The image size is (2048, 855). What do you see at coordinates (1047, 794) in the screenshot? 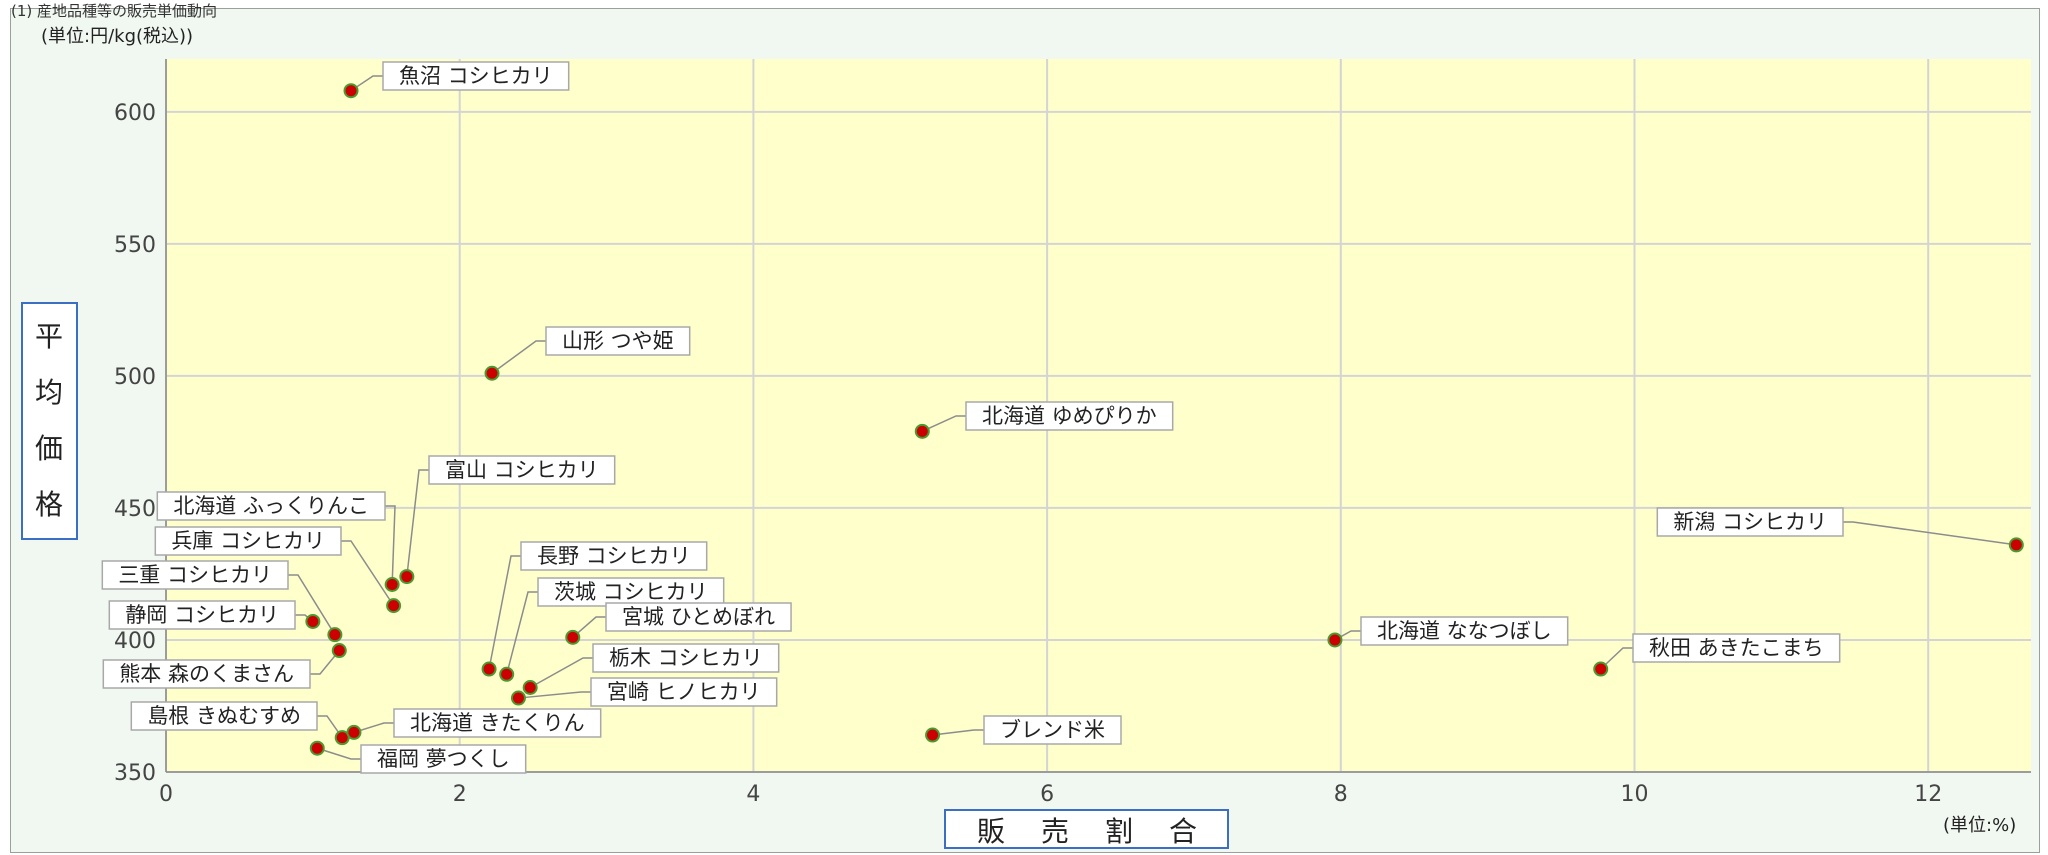
I see `x-tick-label: 6` at bounding box center [1047, 794].